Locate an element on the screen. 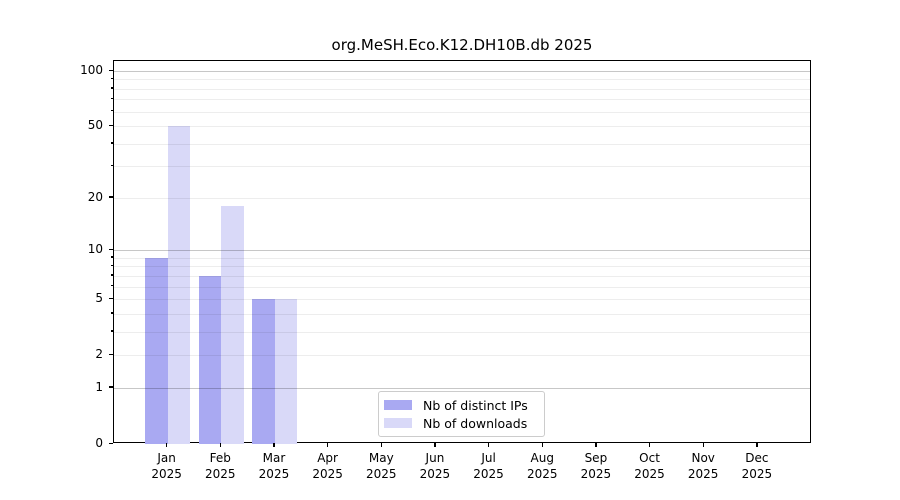 The image size is (900, 500). x-tick-label-jul: Jul 2025 is located at coordinates (488, 466).